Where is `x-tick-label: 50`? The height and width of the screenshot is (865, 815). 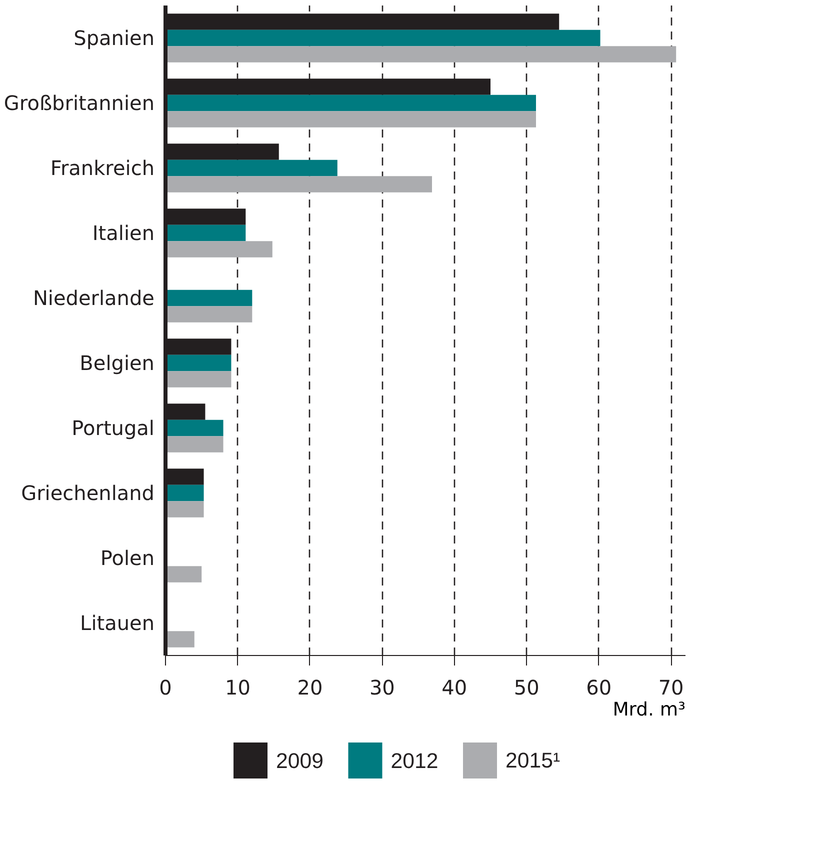 x-tick-label: 50 is located at coordinates (527, 688).